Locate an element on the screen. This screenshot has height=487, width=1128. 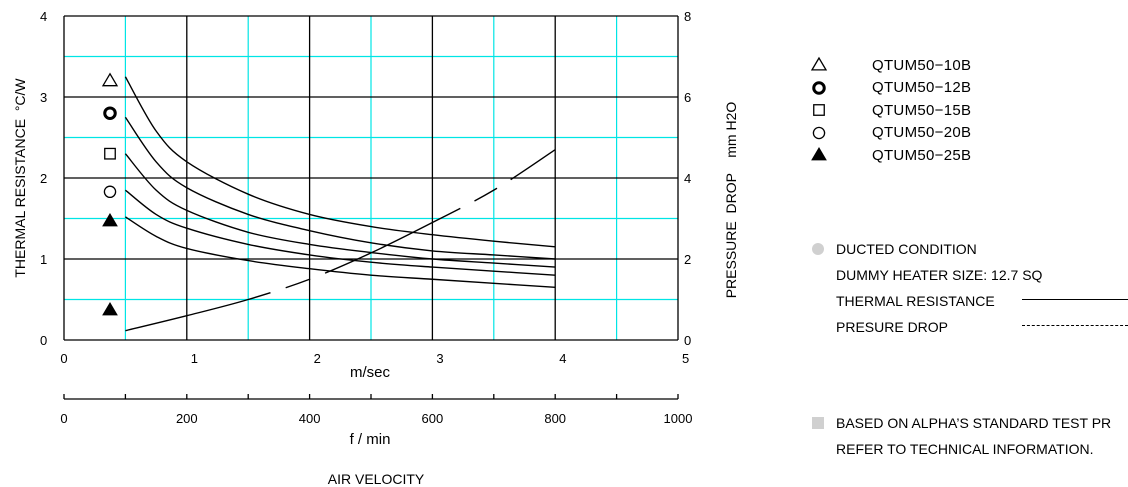
note-ducted: DUCTED CONDITION is located at coordinates (927, 249).